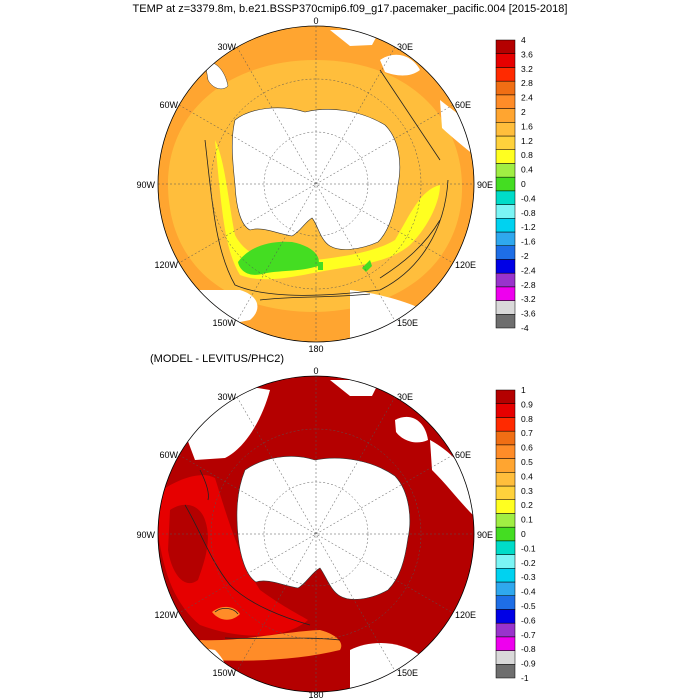  What do you see at coordinates (224, 673) in the screenshot?
I see `bottom-lon-label-150w: 150W` at bounding box center [224, 673].